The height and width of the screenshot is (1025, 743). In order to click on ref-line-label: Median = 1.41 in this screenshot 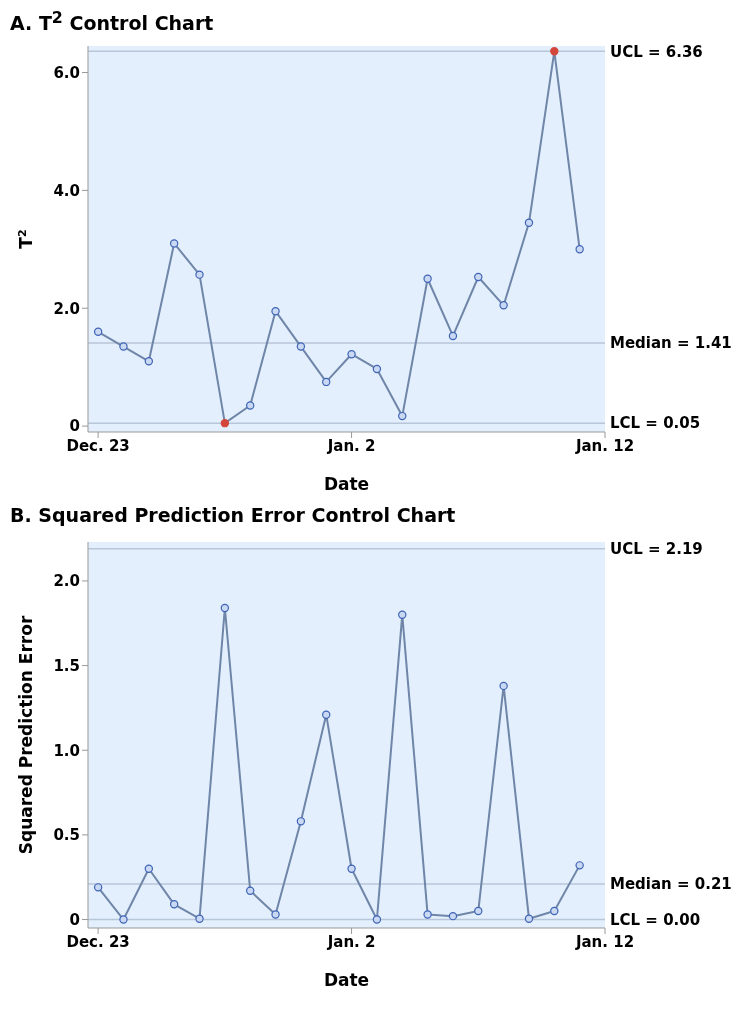, I will do `click(671, 343)`.